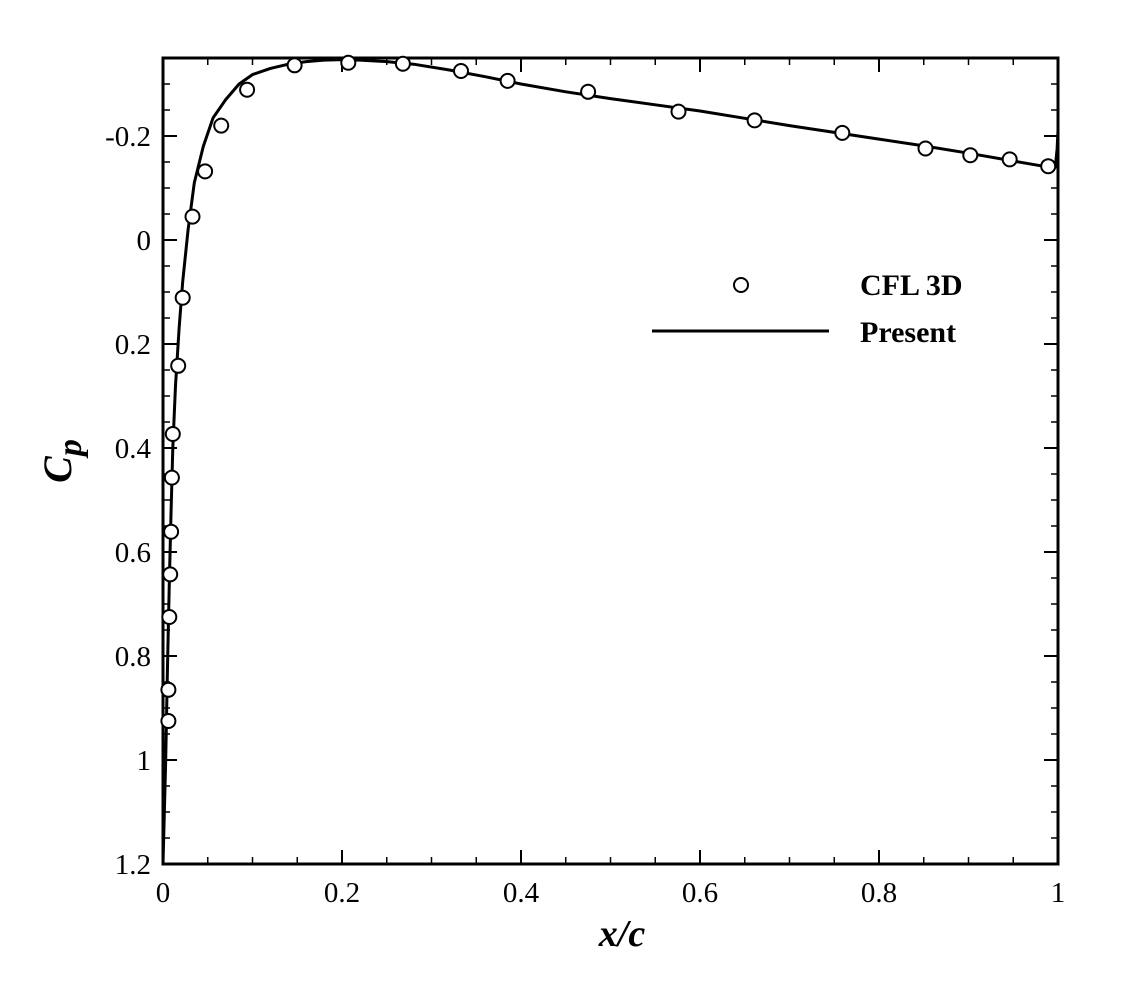  Describe the element at coordinates (342, 893) in the screenshot. I see `x-tick-label-1: 0.2` at that location.